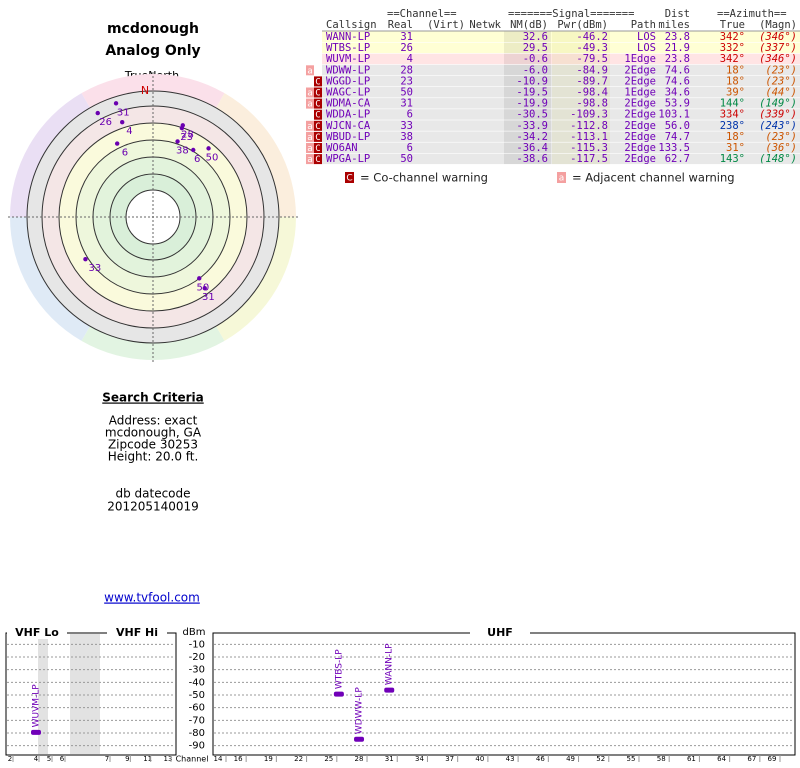 The image size is (800, 768). What do you see at coordinates (37, 706) in the screenshot?
I see `signal-label: WUVM-LP` at bounding box center [37, 706].